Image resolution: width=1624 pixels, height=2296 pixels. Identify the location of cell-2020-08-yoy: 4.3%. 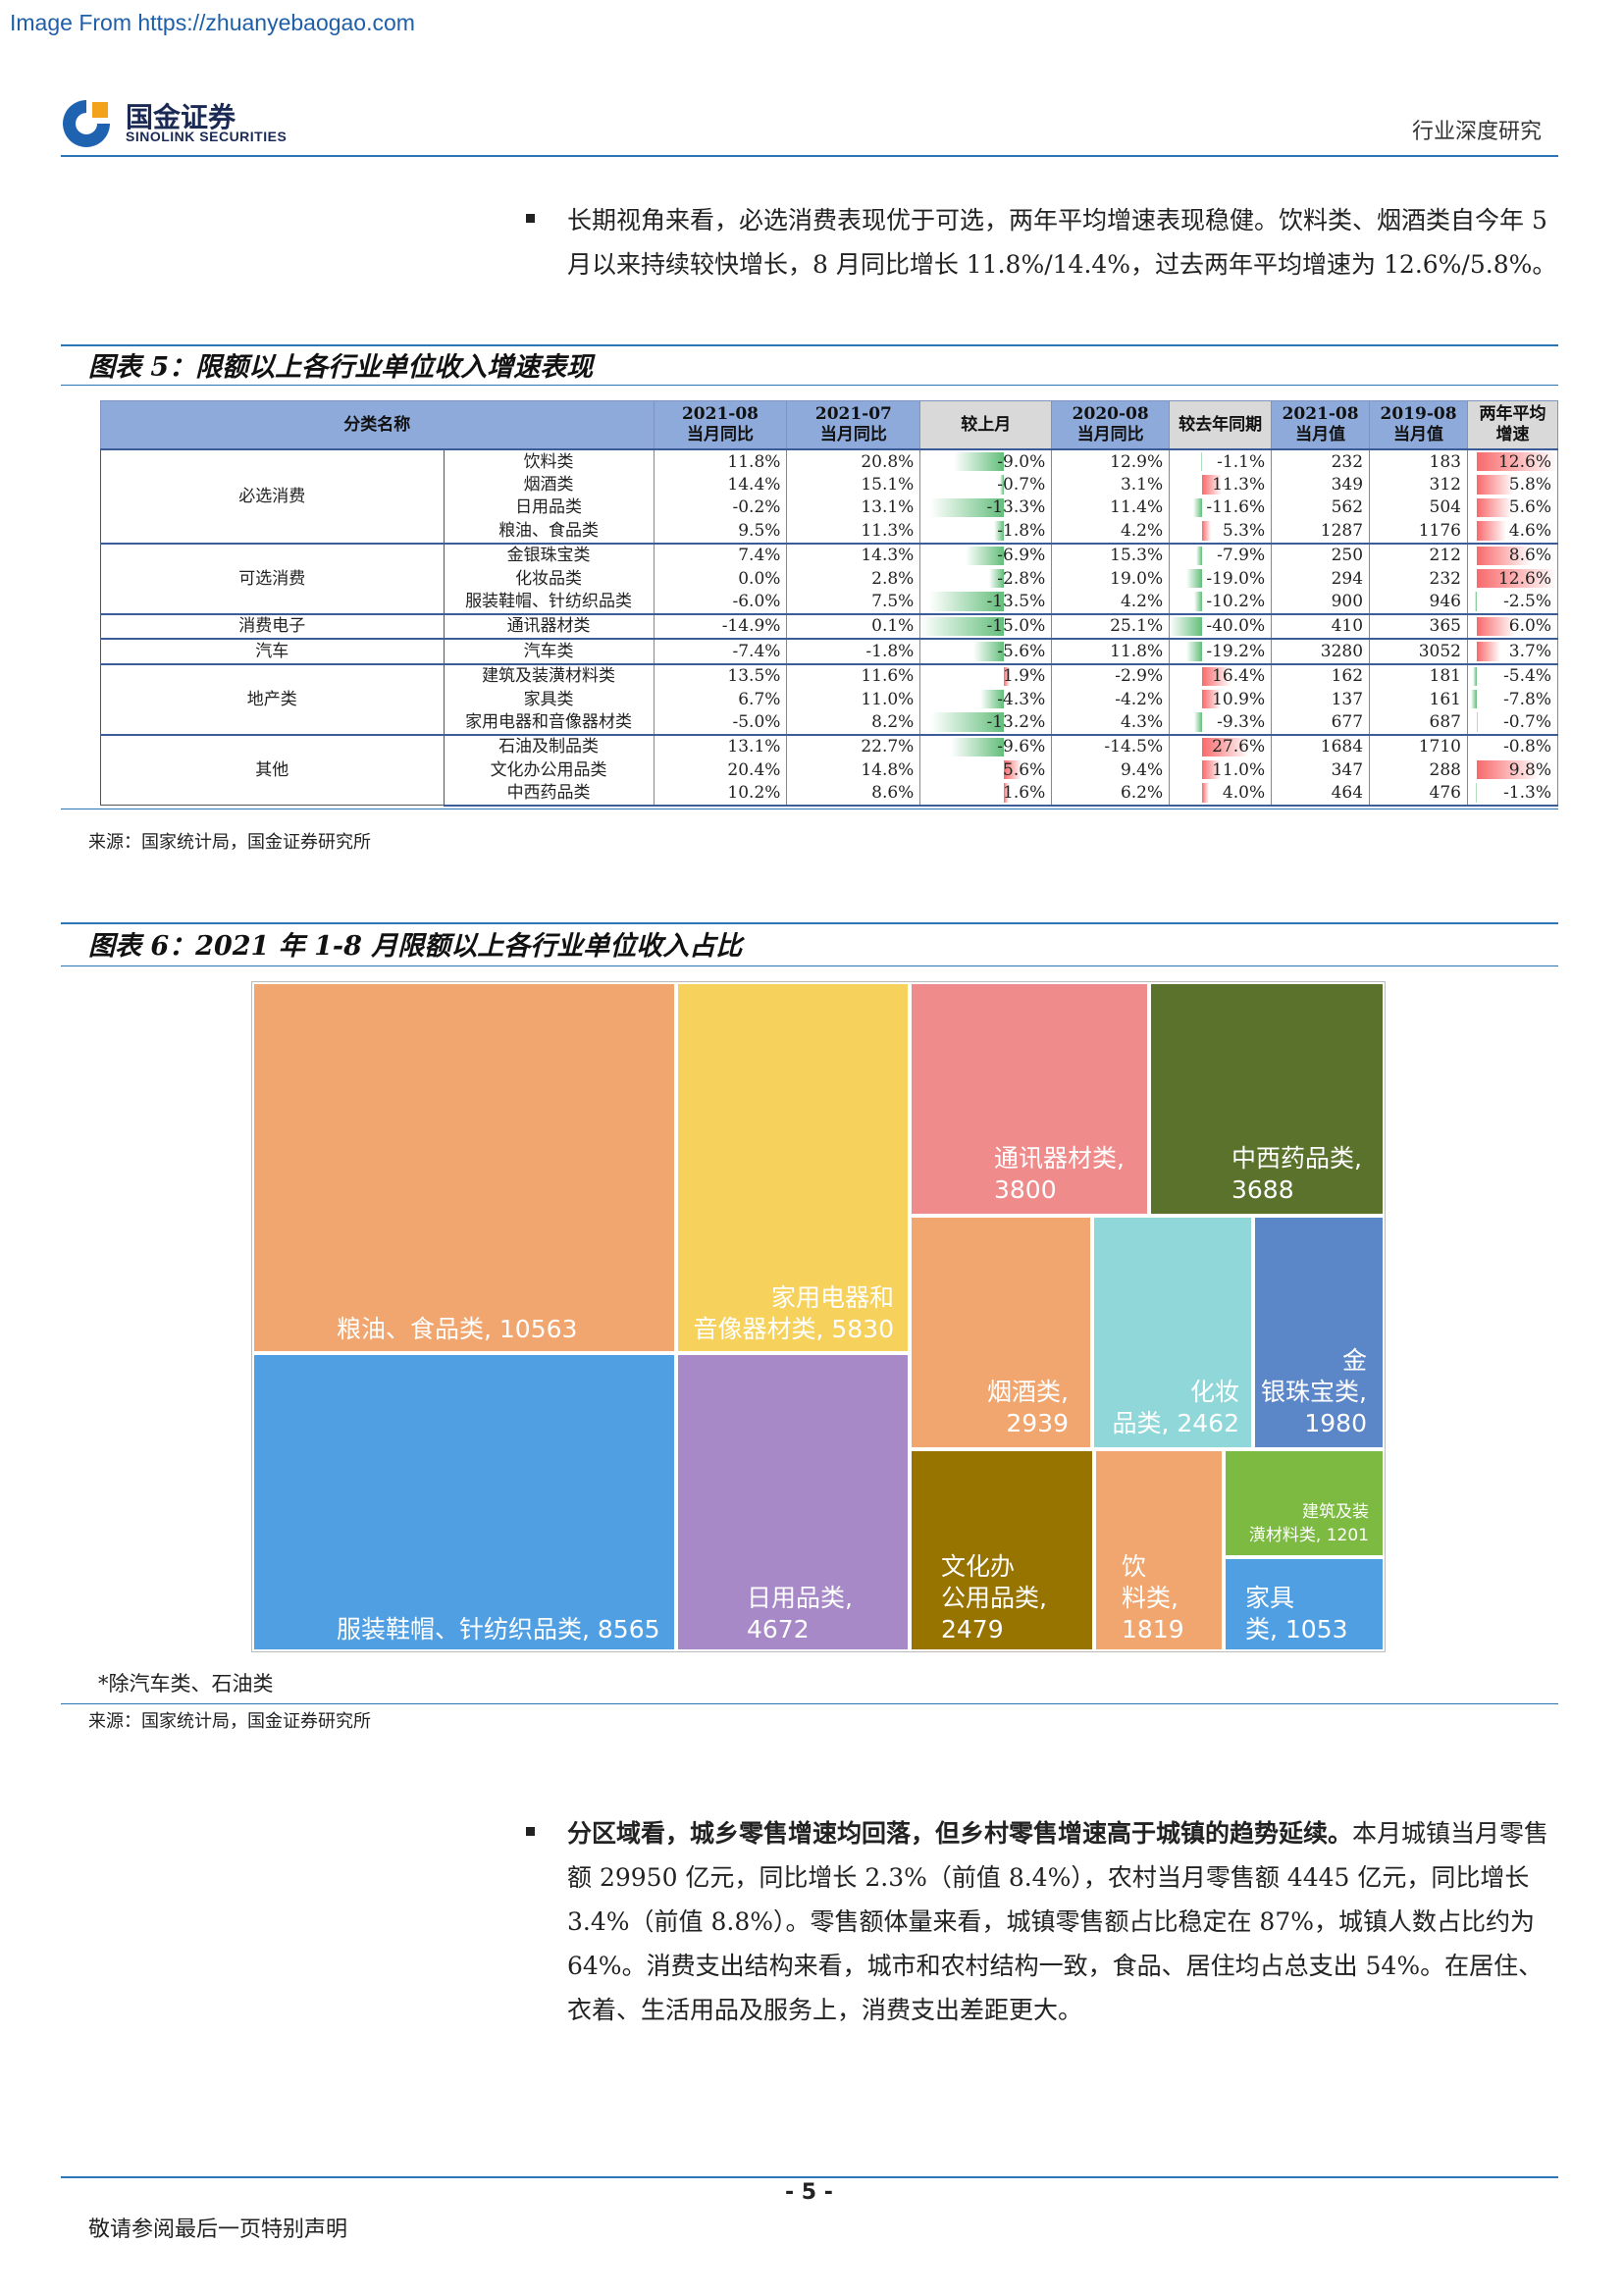
(1111, 722).